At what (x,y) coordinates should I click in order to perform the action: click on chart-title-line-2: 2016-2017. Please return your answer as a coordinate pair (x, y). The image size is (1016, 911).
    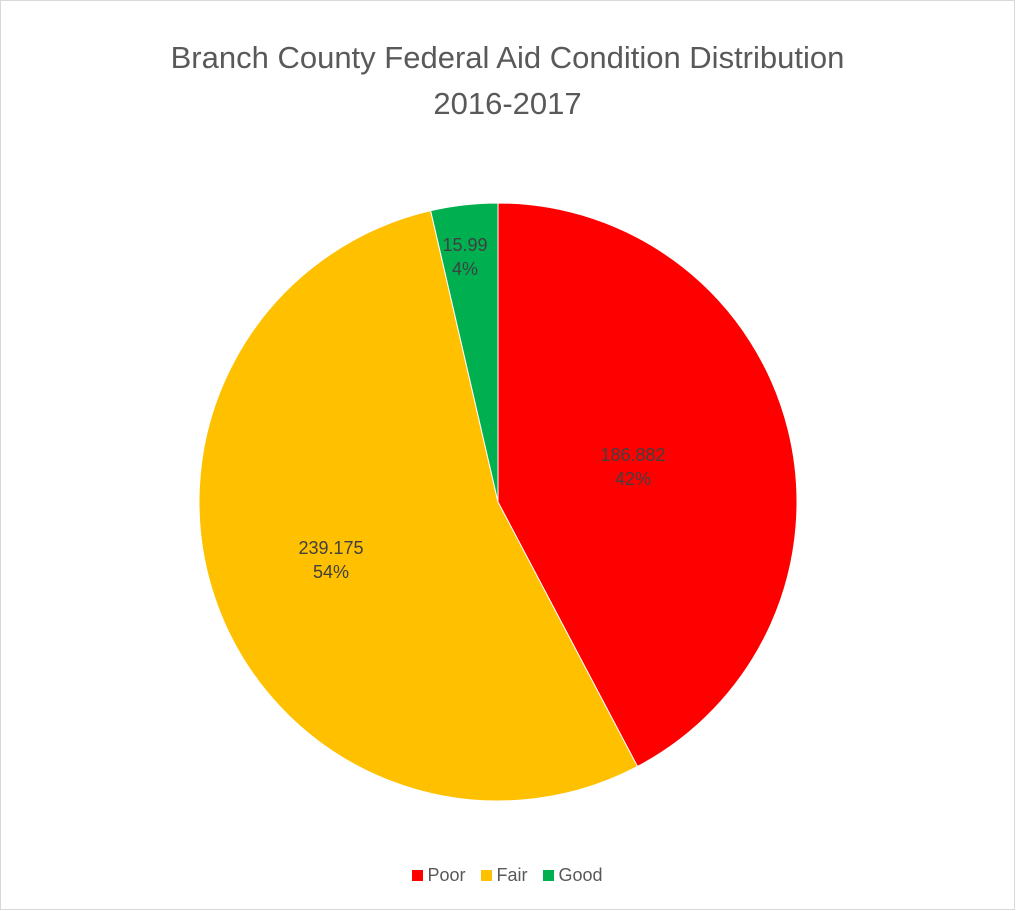
    Looking at the image, I should click on (507, 103).